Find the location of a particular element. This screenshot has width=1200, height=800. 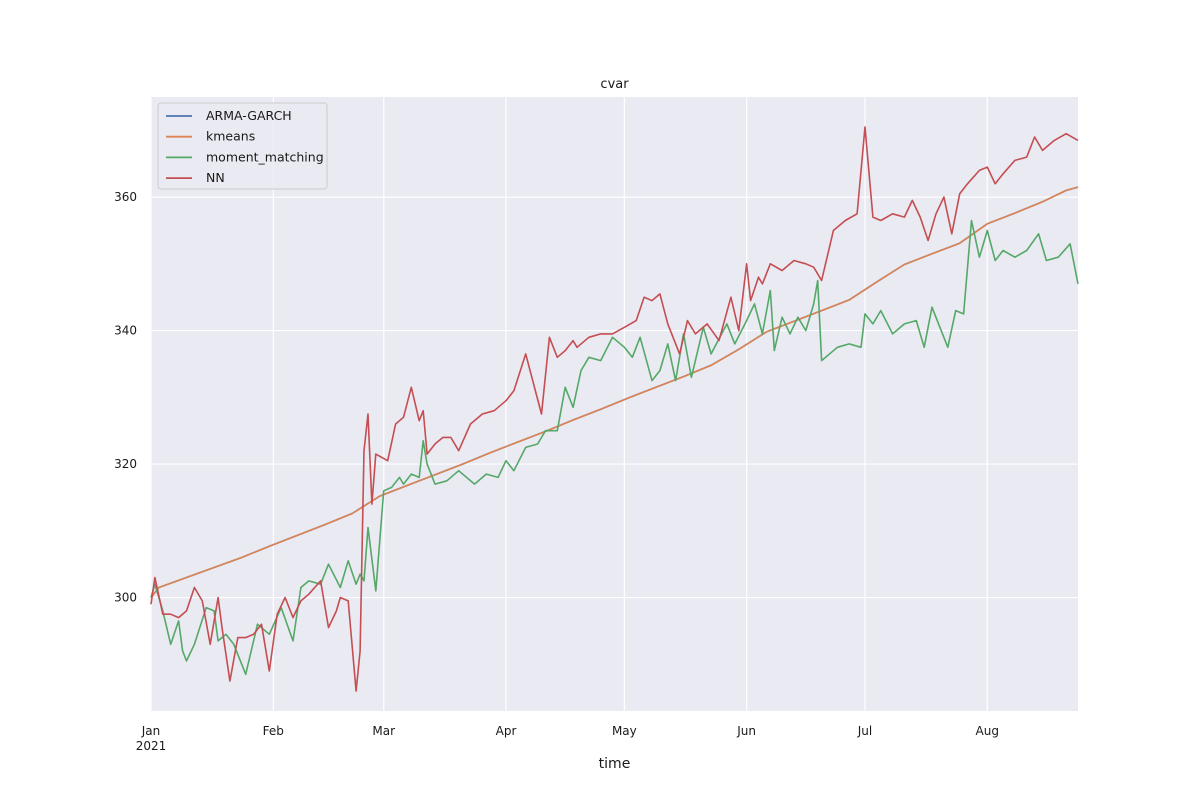

legend-entry-label: kmeans is located at coordinates (230, 136).